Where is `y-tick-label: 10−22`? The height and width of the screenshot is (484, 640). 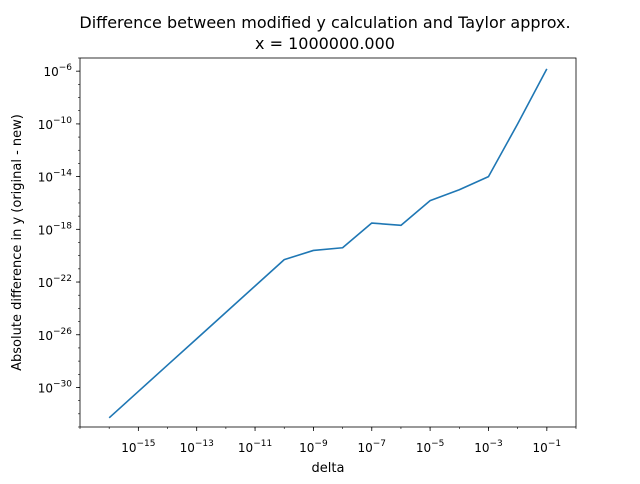
y-tick-label: 10−22 is located at coordinates (55, 282).